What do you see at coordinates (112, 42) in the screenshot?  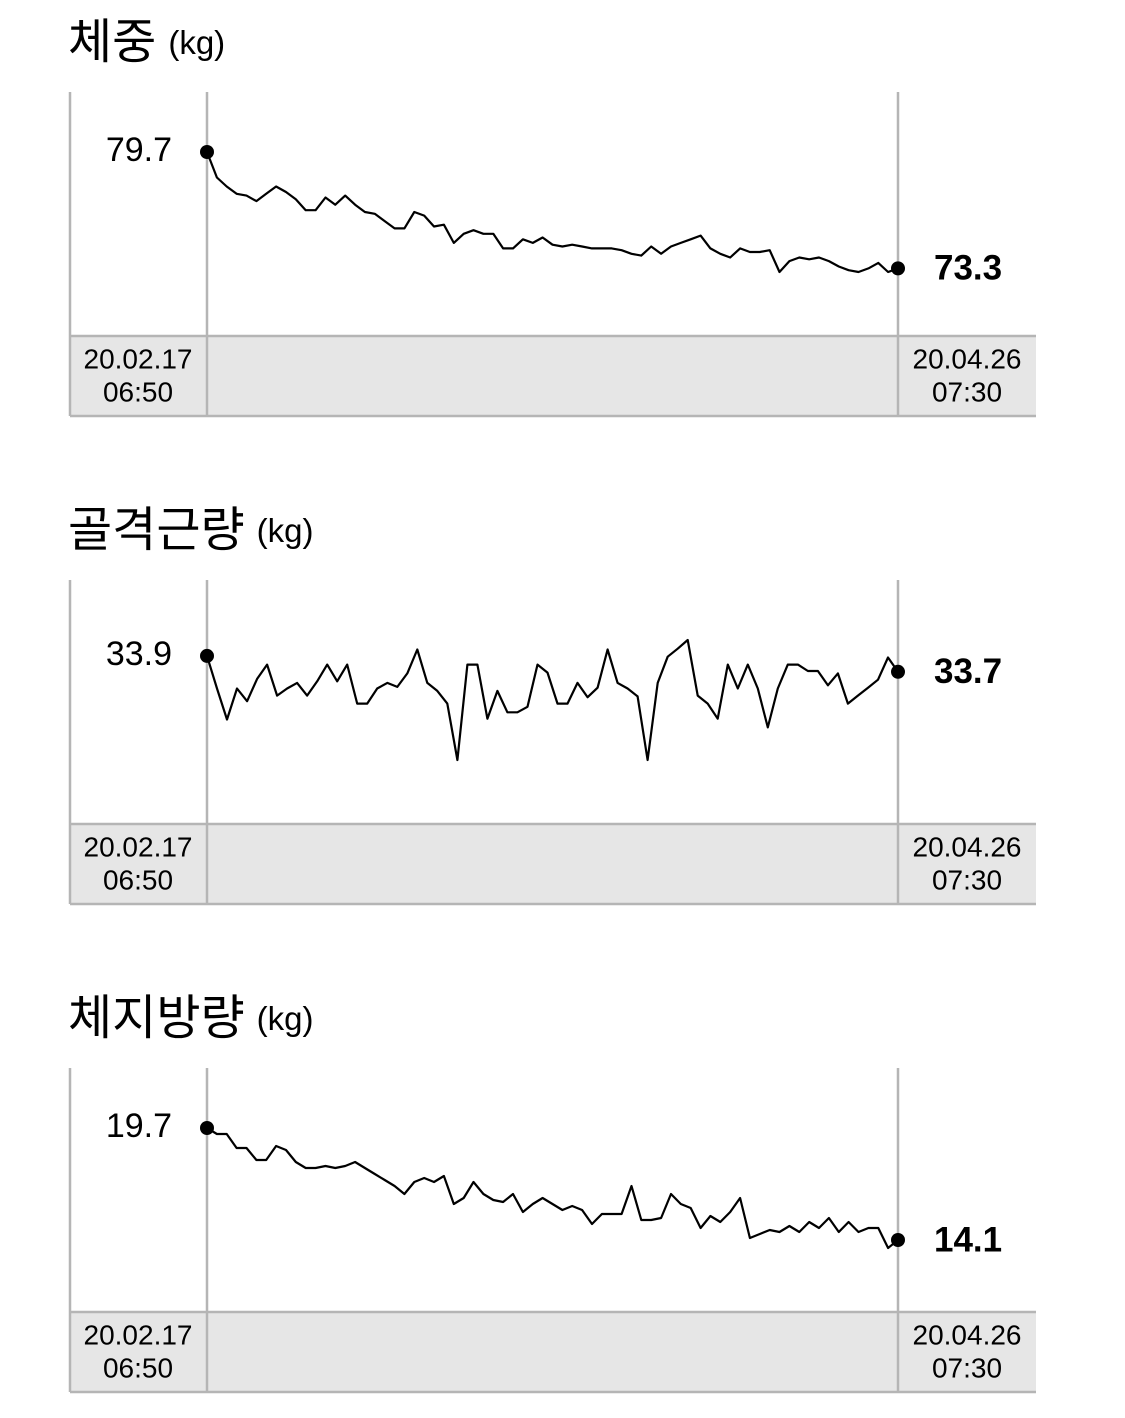 I see `title-text: 체중` at bounding box center [112, 42].